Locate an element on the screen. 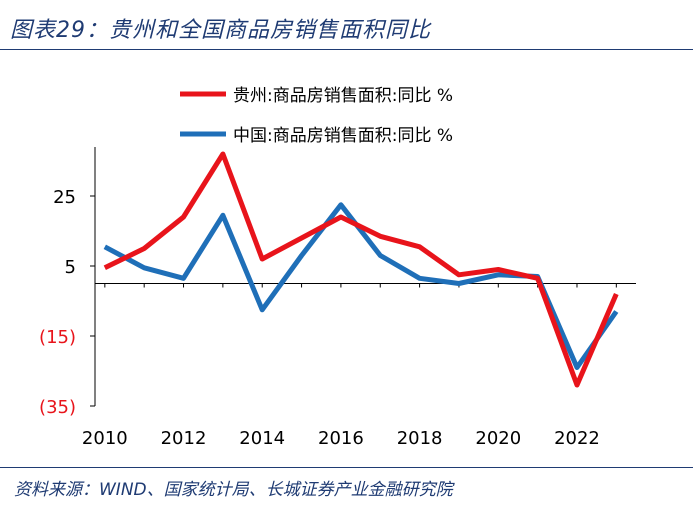 Image resolution: width=693 pixels, height=514 pixels. y-tick-label: (15) is located at coordinates (57, 337).